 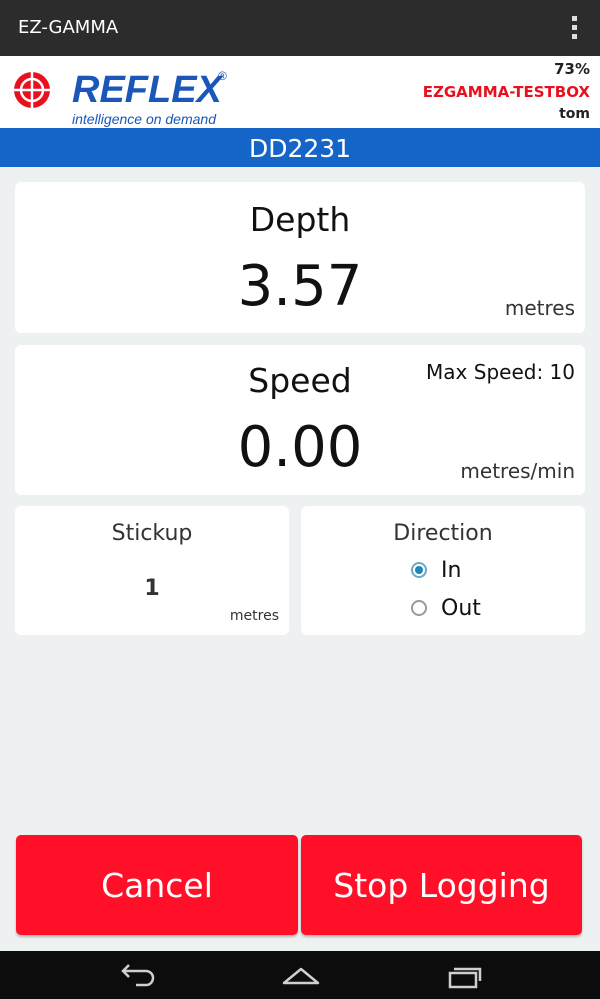 What do you see at coordinates (148, 90) in the screenshot?
I see `svg-text: REFLEX` at bounding box center [148, 90].